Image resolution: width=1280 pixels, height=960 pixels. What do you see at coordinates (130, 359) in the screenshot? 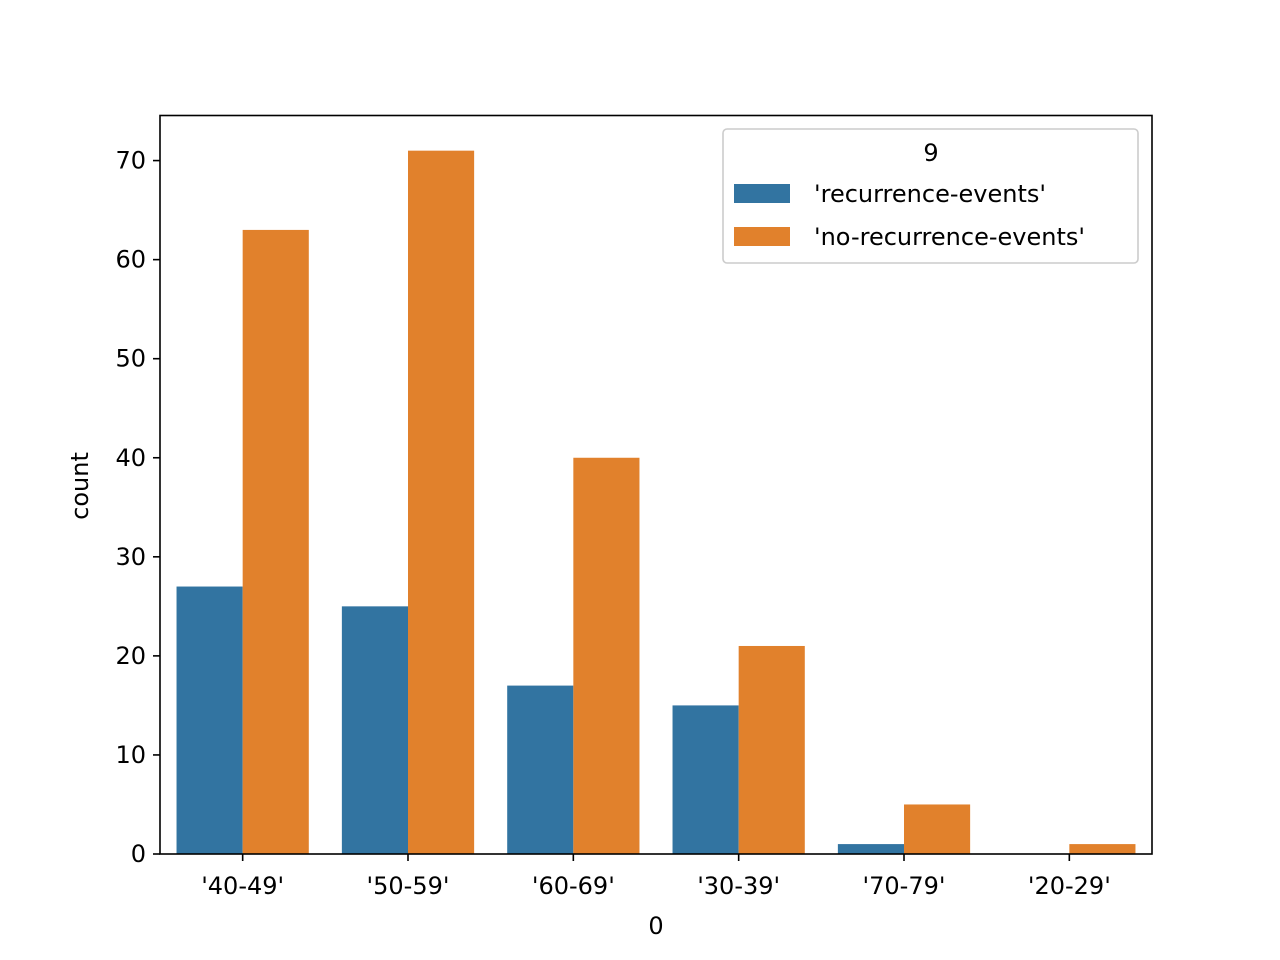
I see `y-tick-label: 50` at bounding box center [130, 359].